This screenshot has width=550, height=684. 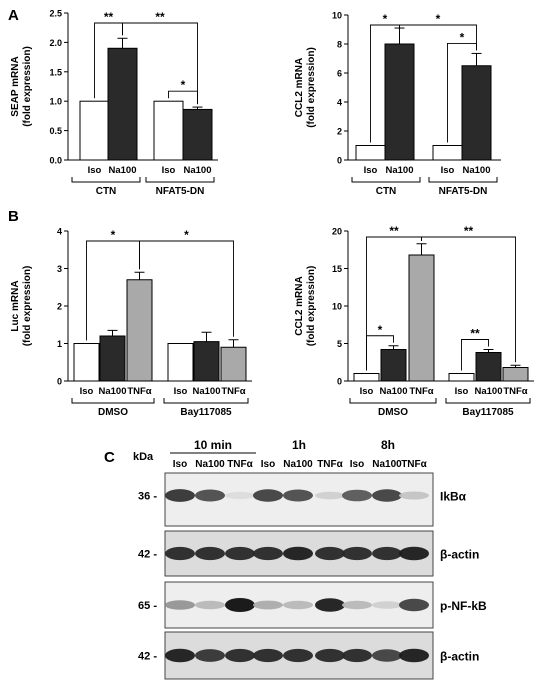 What do you see at coordinates (337, 269) in the screenshot?
I see `y-tick-label: 15` at bounding box center [337, 269].